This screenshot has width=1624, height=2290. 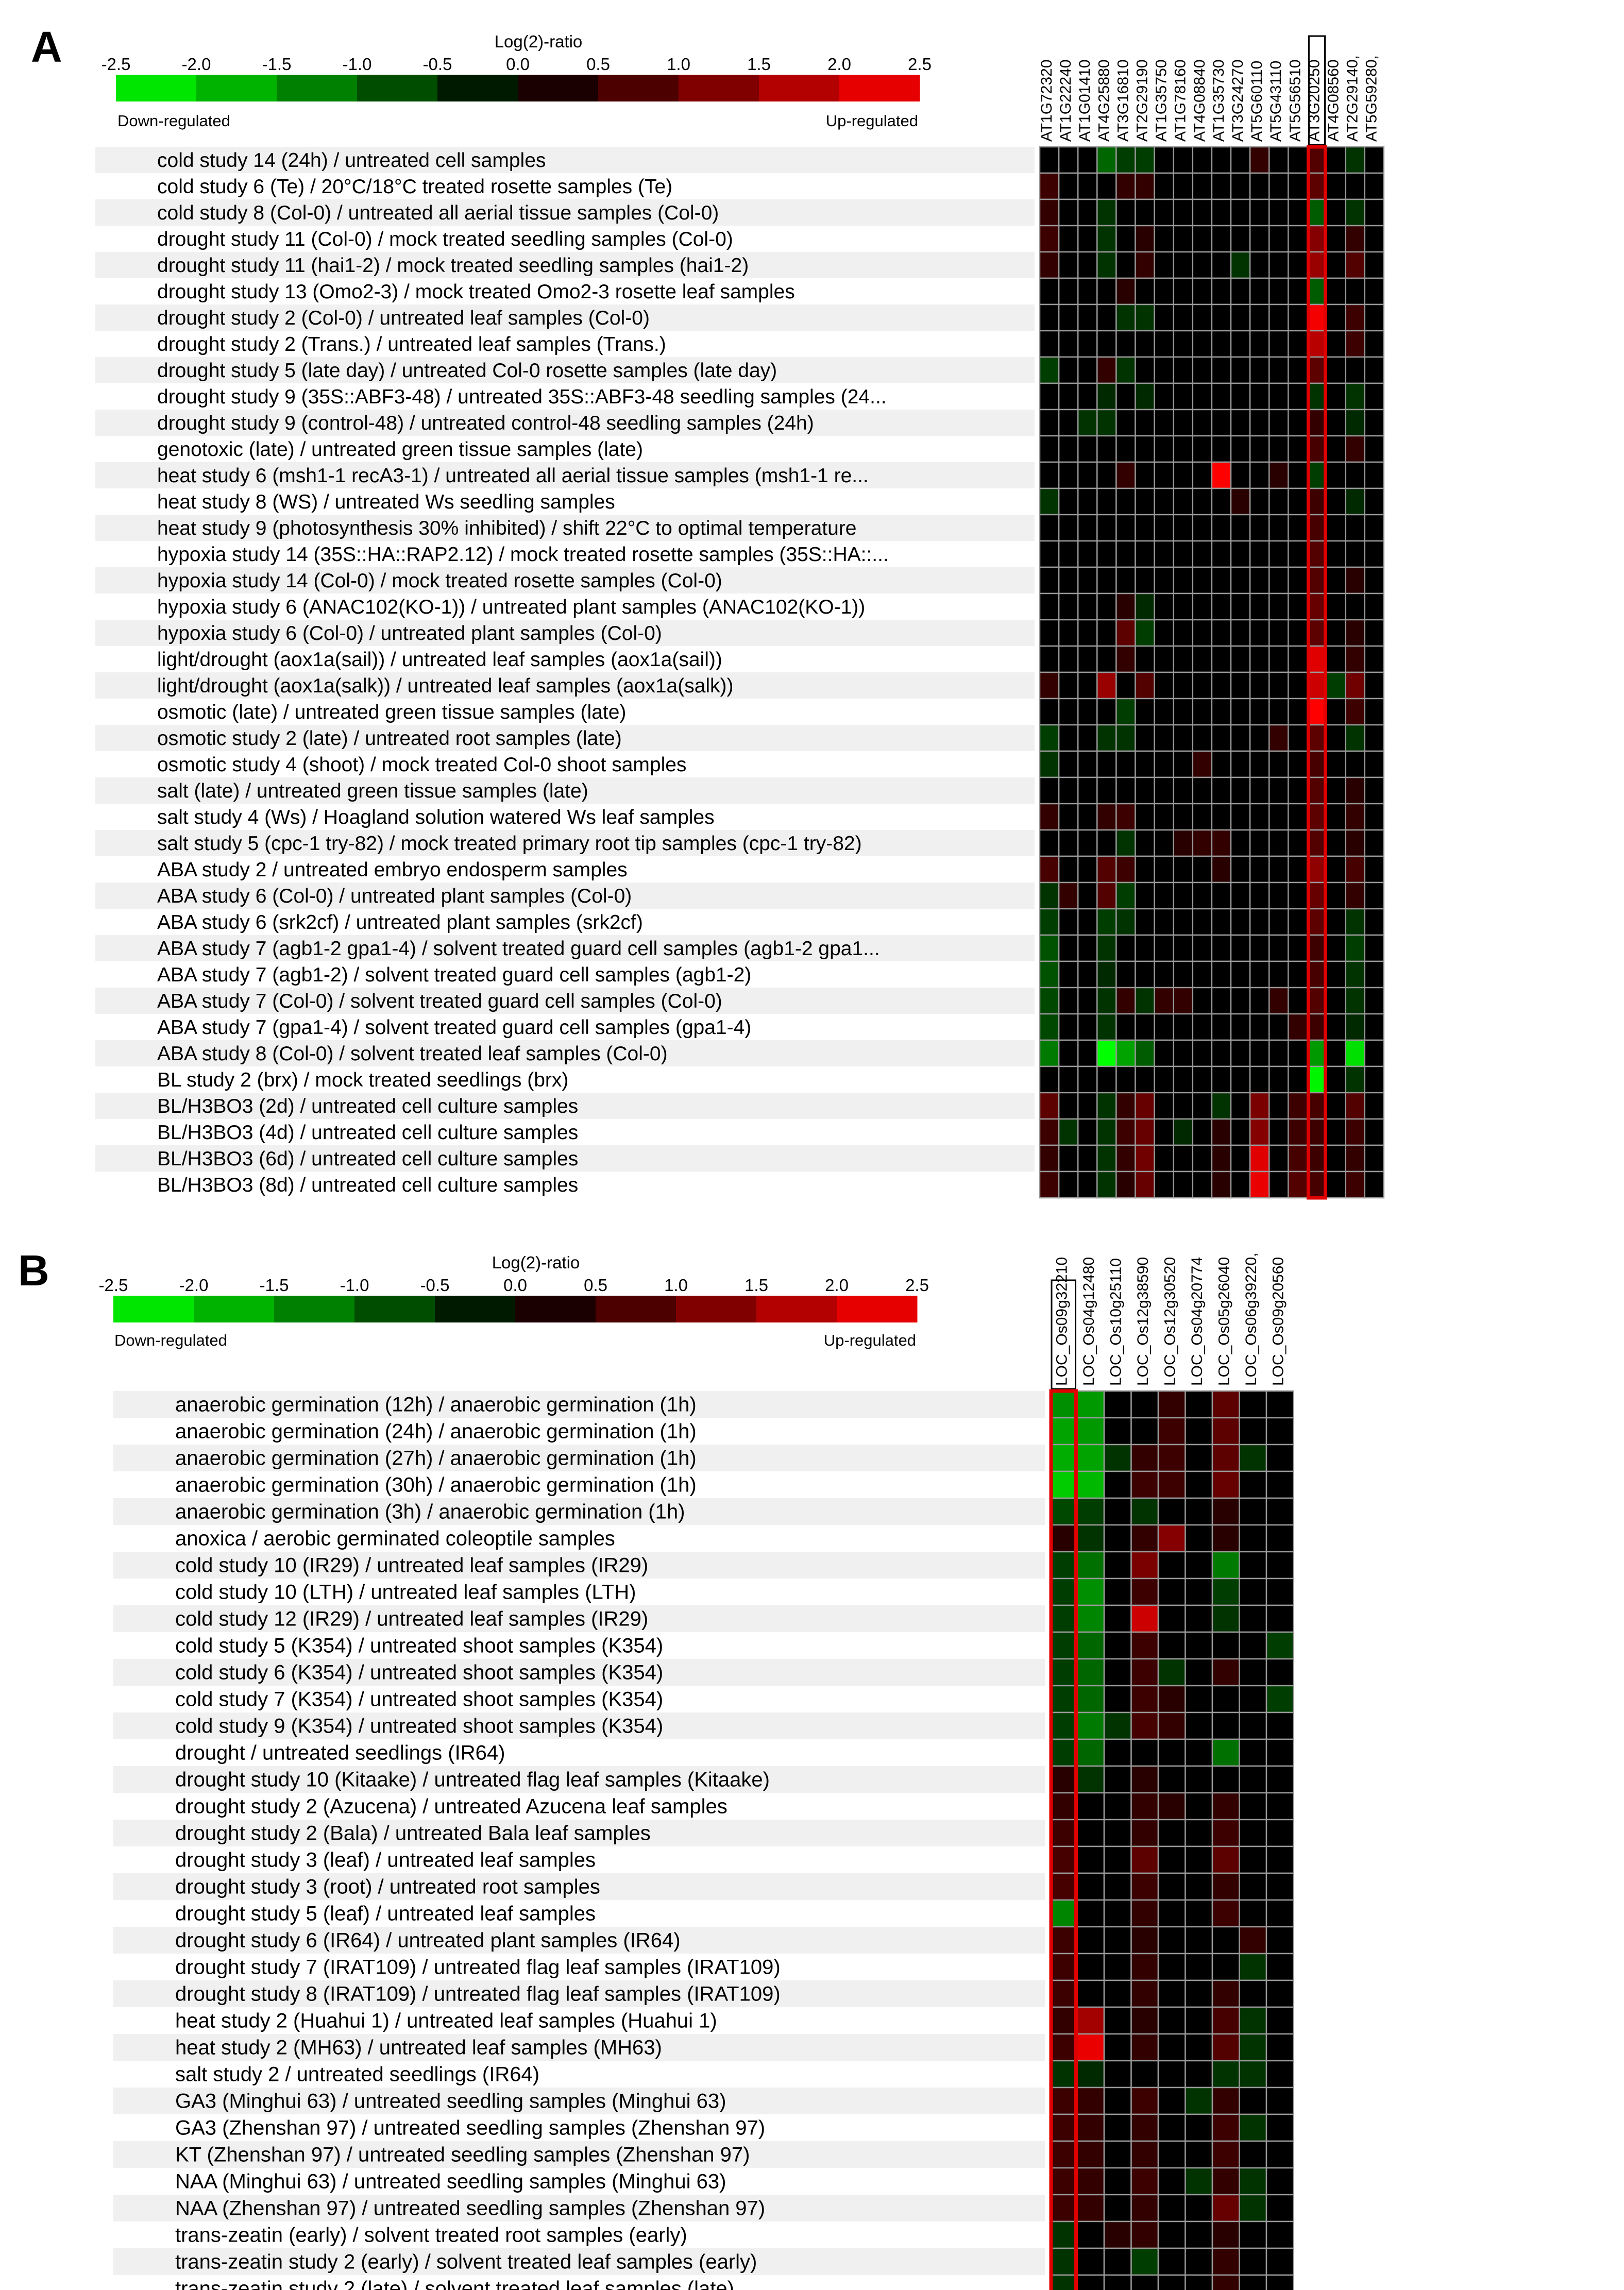 I want to click on column-label: AT1G78160, so click(x=1180, y=100).